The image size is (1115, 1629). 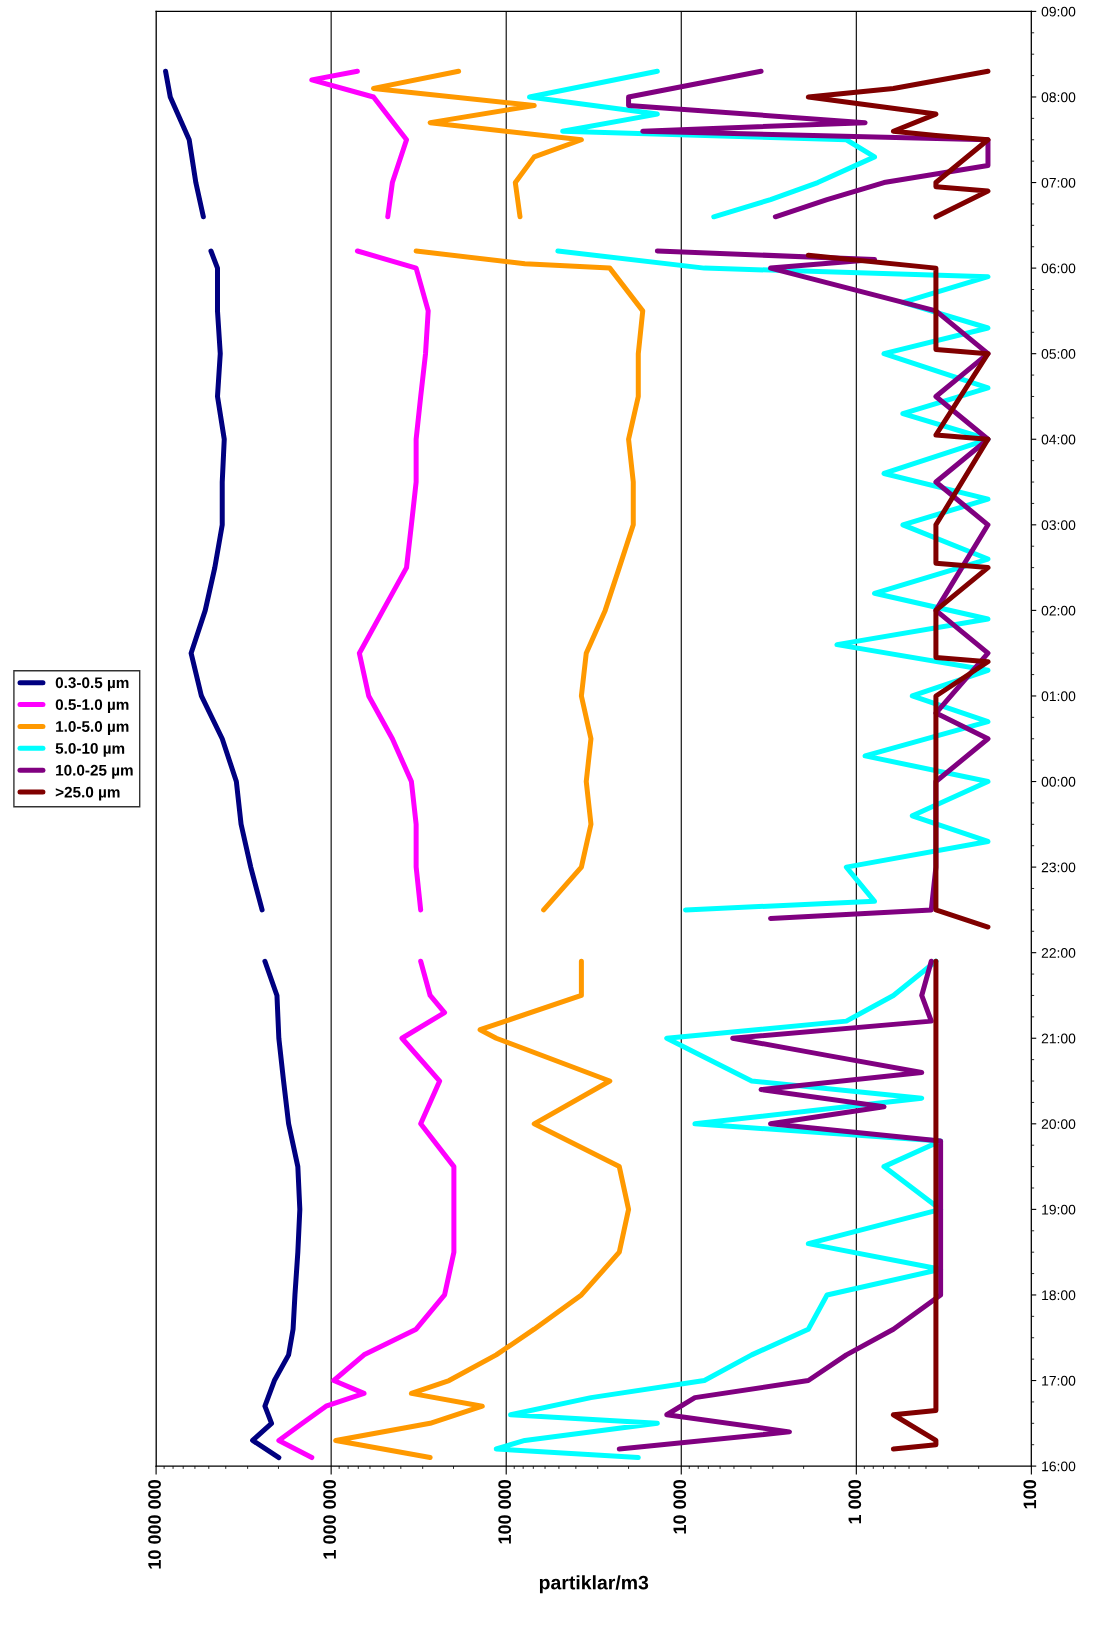 I want to click on y-tick-label: 16:00, so click(x=1059, y=1466).